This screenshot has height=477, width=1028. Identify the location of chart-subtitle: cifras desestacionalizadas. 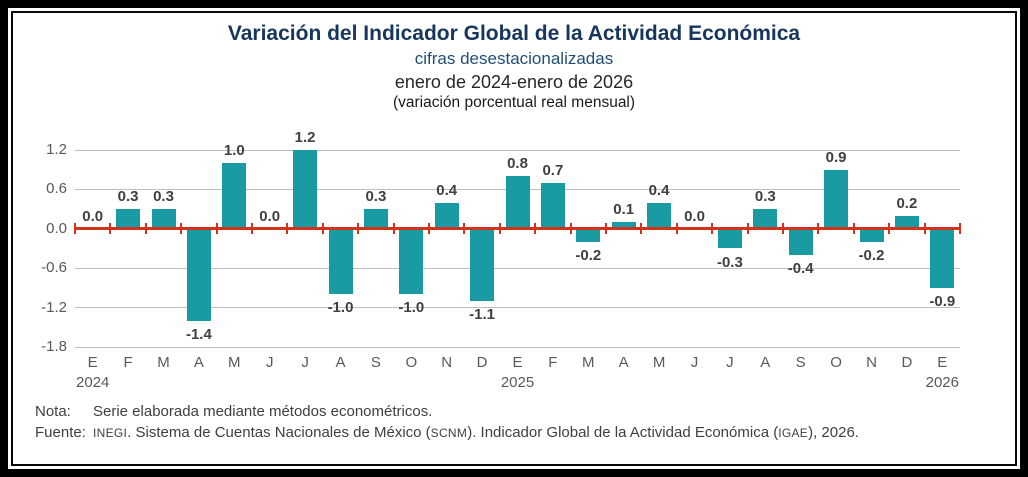
(514, 59).